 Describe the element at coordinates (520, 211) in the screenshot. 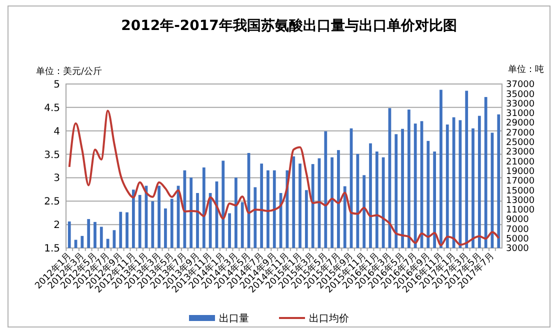

I see `y2-tick-label: 11000` at that location.